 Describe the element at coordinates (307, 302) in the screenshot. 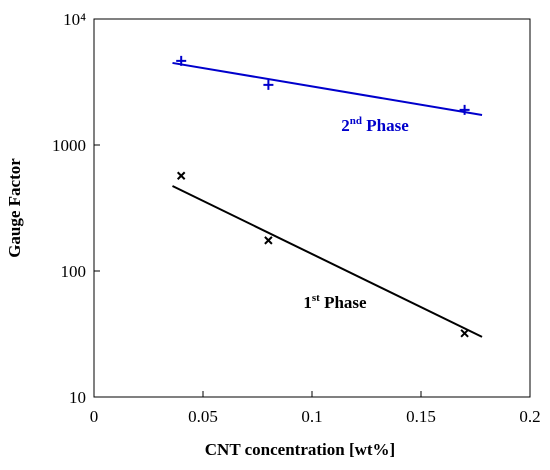

I see `annotation-part: 1` at that location.